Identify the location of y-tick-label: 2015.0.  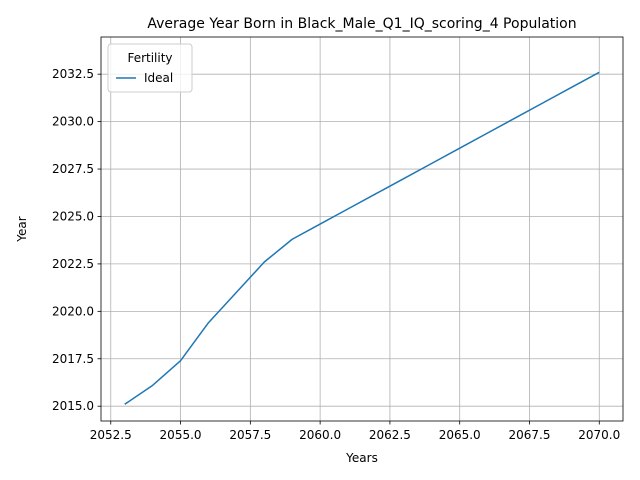
(73, 406).